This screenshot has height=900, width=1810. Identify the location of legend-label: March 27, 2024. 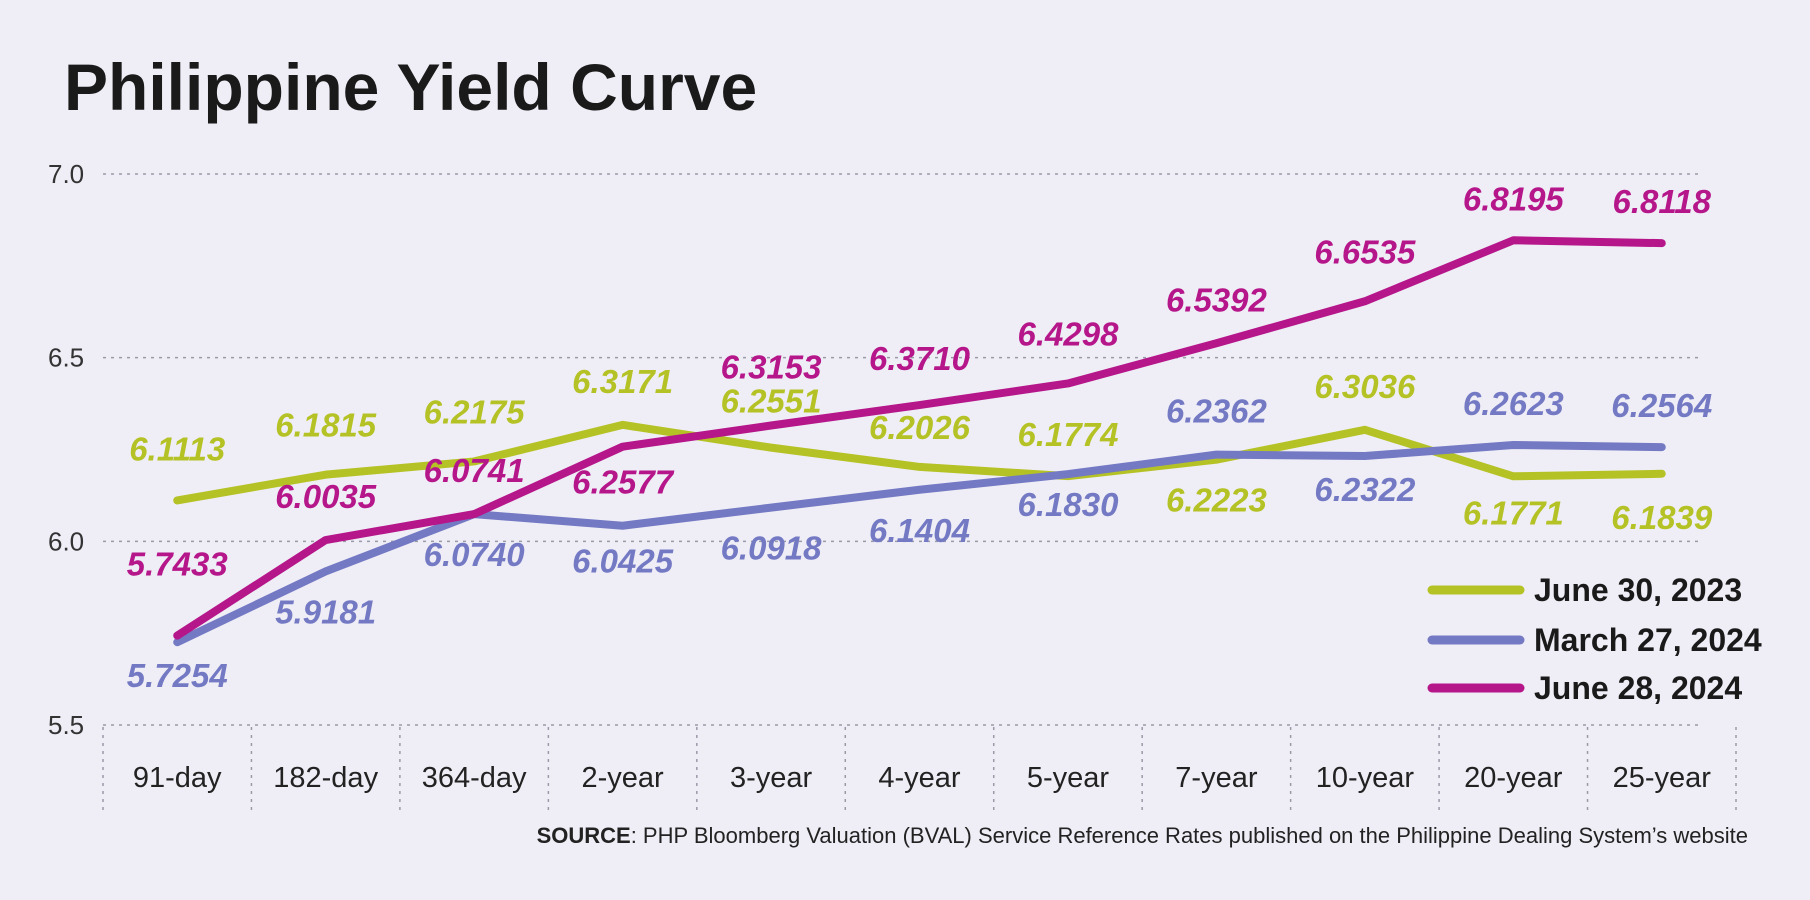
(1648, 640).